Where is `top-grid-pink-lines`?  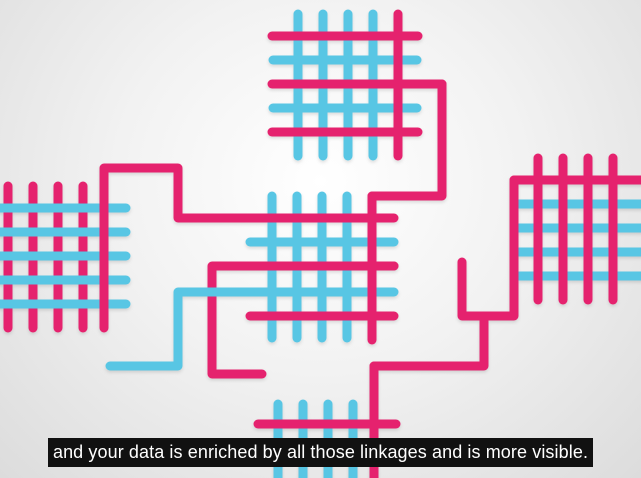 top-grid-pink-lines is located at coordinates (357, 85).